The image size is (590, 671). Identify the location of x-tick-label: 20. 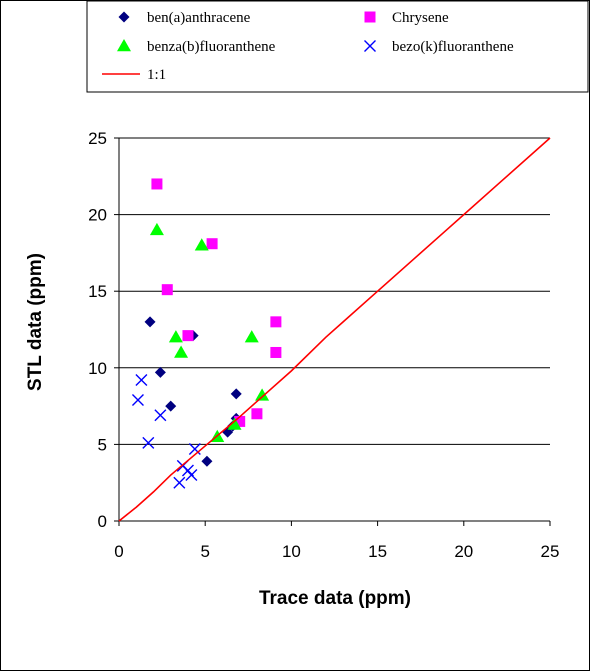
(463, 551).